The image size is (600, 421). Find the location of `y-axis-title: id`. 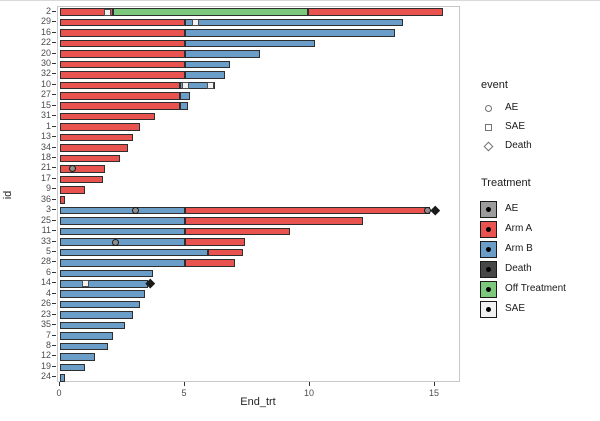

y-axis-title: id is located at coordinates (8, 195).